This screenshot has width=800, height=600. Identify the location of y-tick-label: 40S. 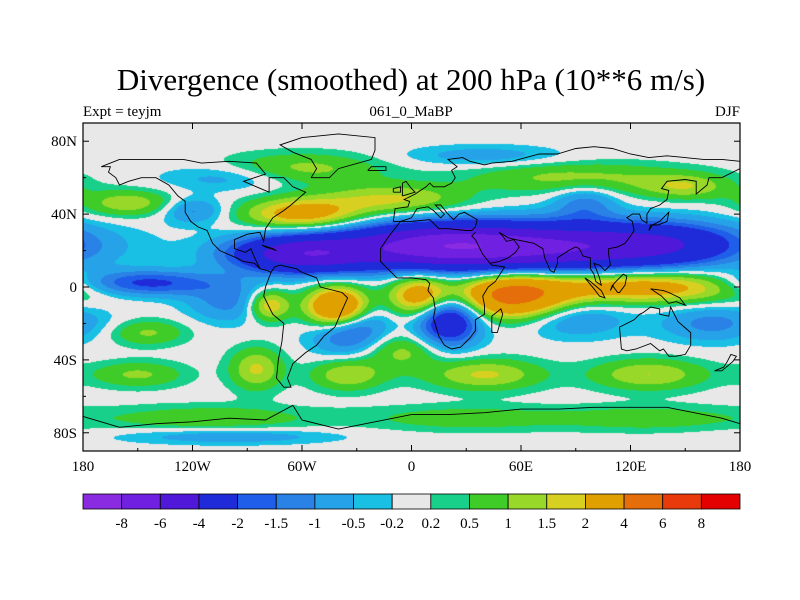
(65, 361).